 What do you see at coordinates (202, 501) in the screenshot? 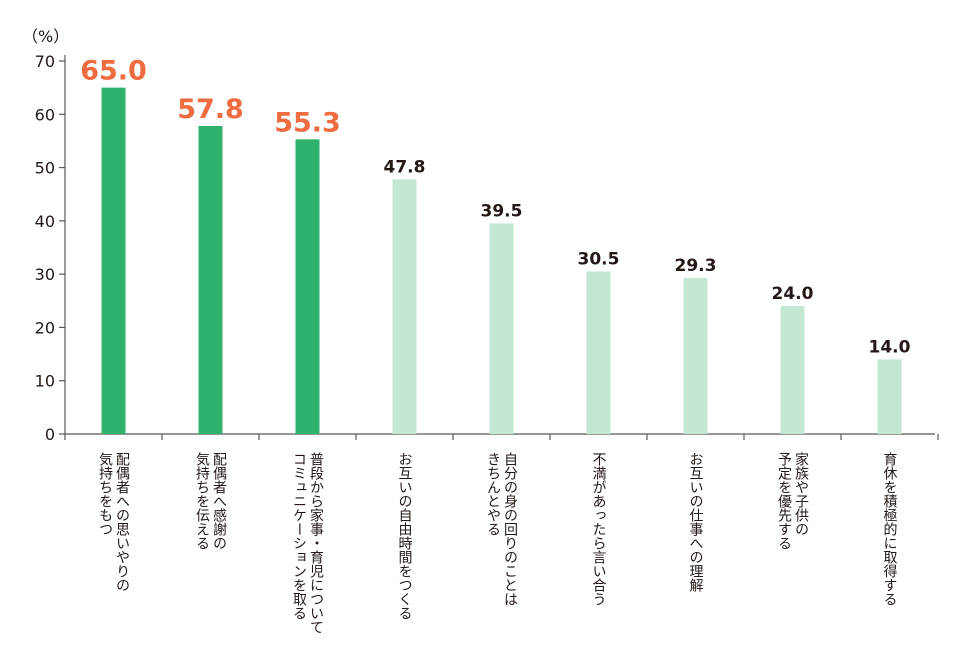
I see `category-label: 気持ちを伝える` at bounding box center [202, 501].